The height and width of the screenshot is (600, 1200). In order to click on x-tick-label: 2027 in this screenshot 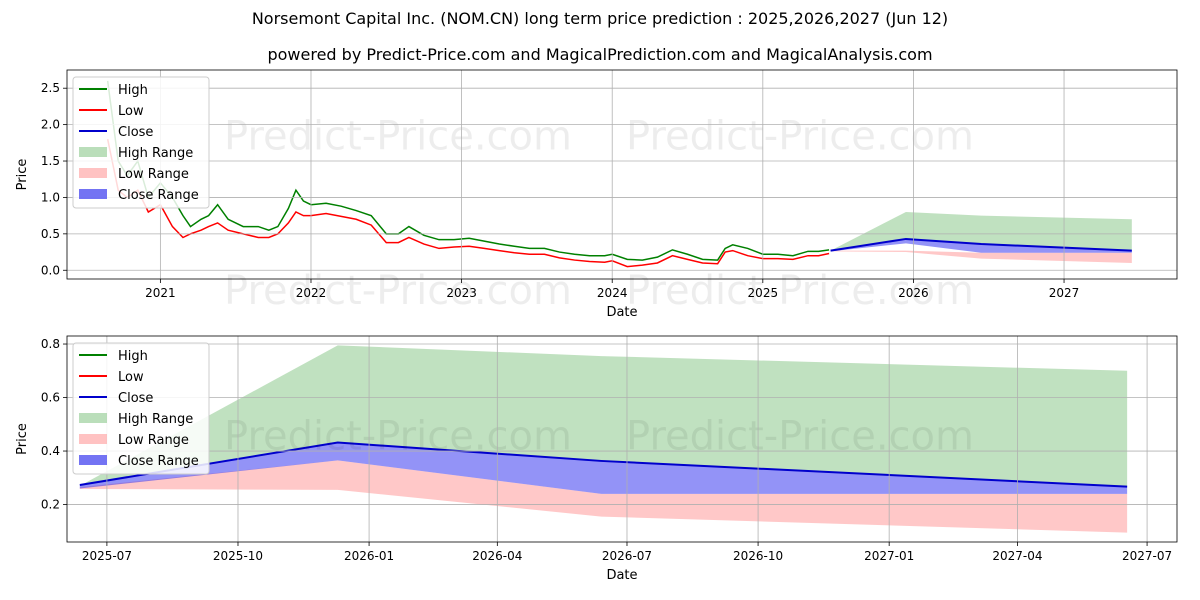, I will do `click(1064, 293)`.